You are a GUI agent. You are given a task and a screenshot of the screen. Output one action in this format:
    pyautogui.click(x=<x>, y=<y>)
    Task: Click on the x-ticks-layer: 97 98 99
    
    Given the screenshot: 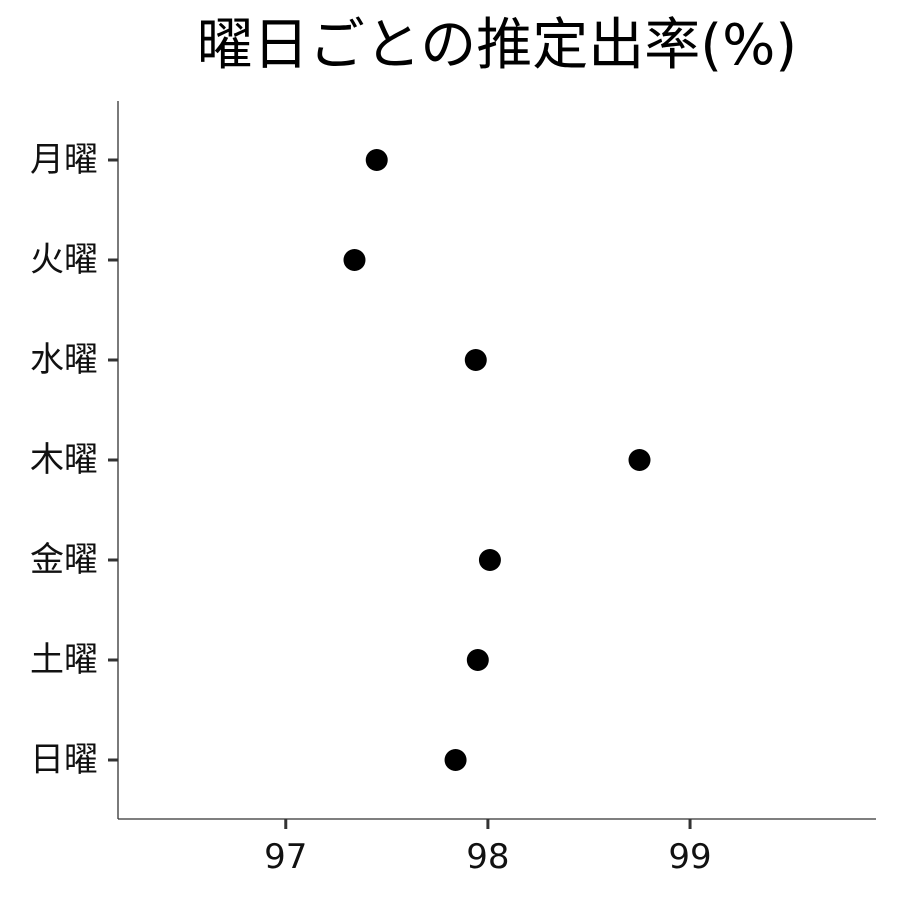 What is the action you would take?
    pyautogui.click(x=488, y=848)
    